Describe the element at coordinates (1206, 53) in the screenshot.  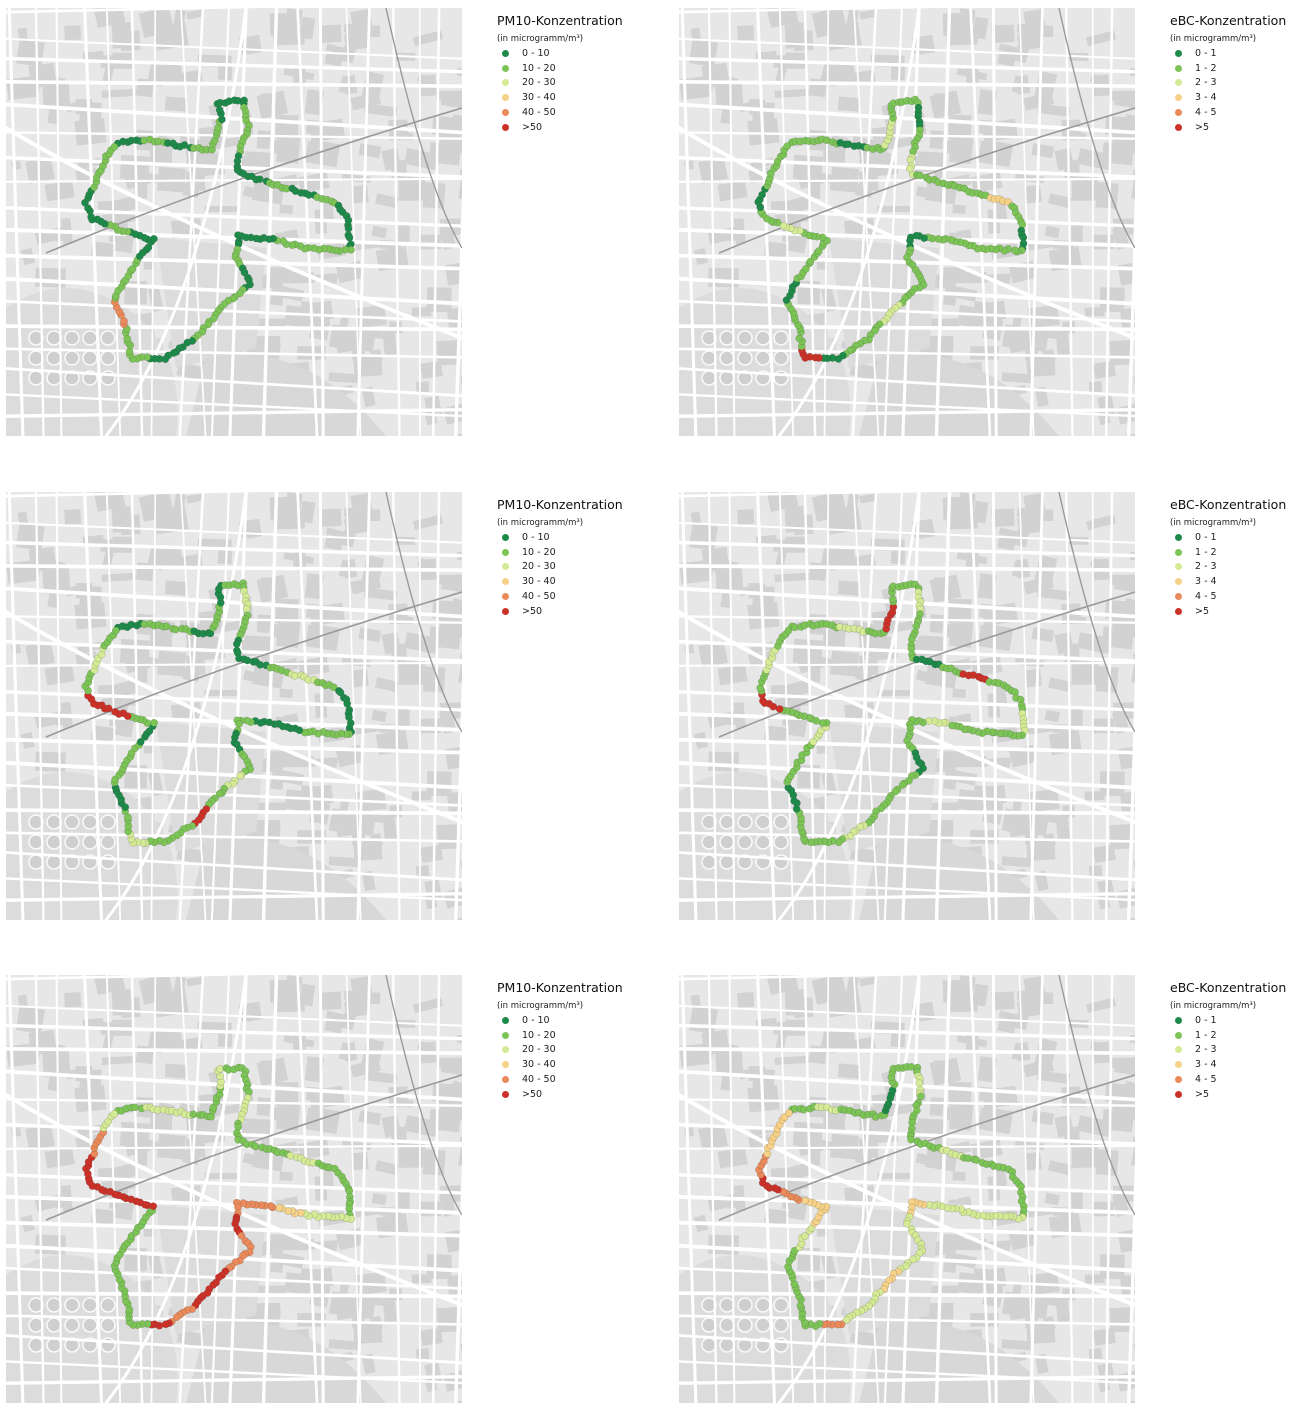
I see `legend-label: 0 - 1` at that location.